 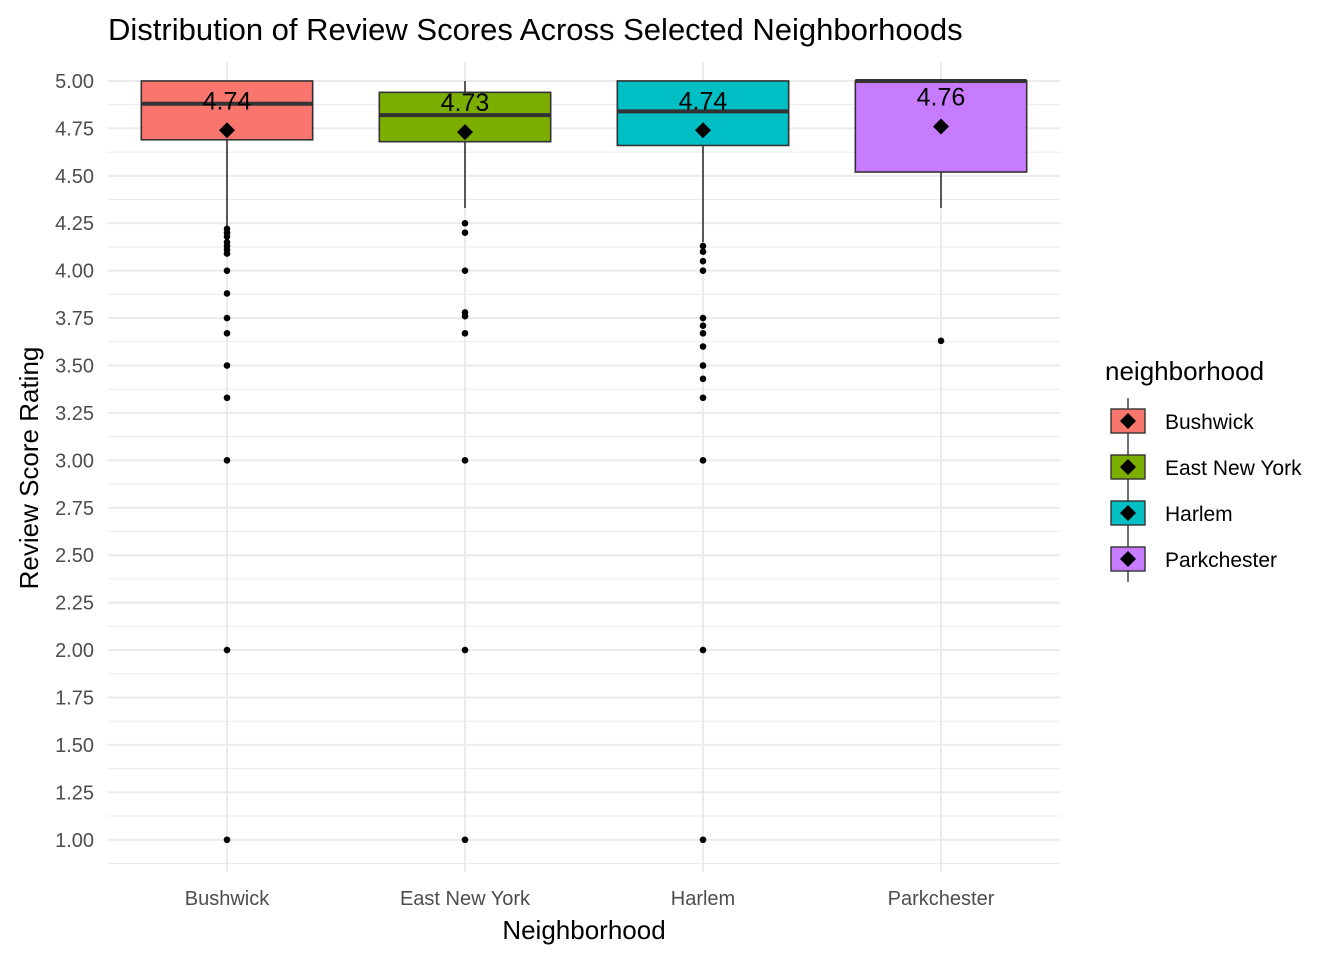 I want to click on y-tick-label: 4.50, so click(x=74, y=177).